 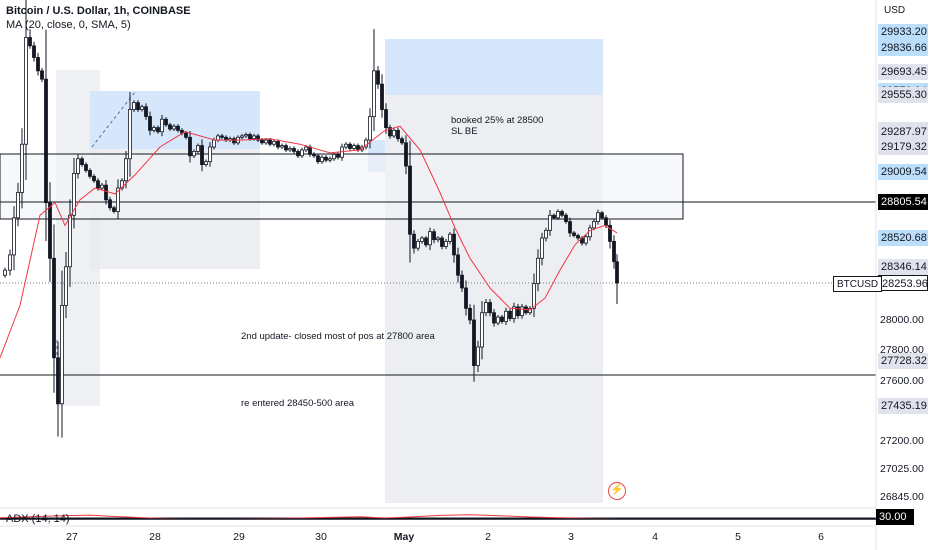 What do you see at coordinates (903, 283) in the screenshot?
I see `current-price-badge: 28253.96` at bounding box center [903, 283].